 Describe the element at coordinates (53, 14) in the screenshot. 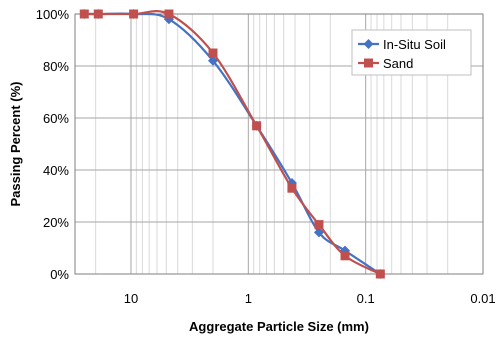

I see `y-tick-label: 100%` at that location.